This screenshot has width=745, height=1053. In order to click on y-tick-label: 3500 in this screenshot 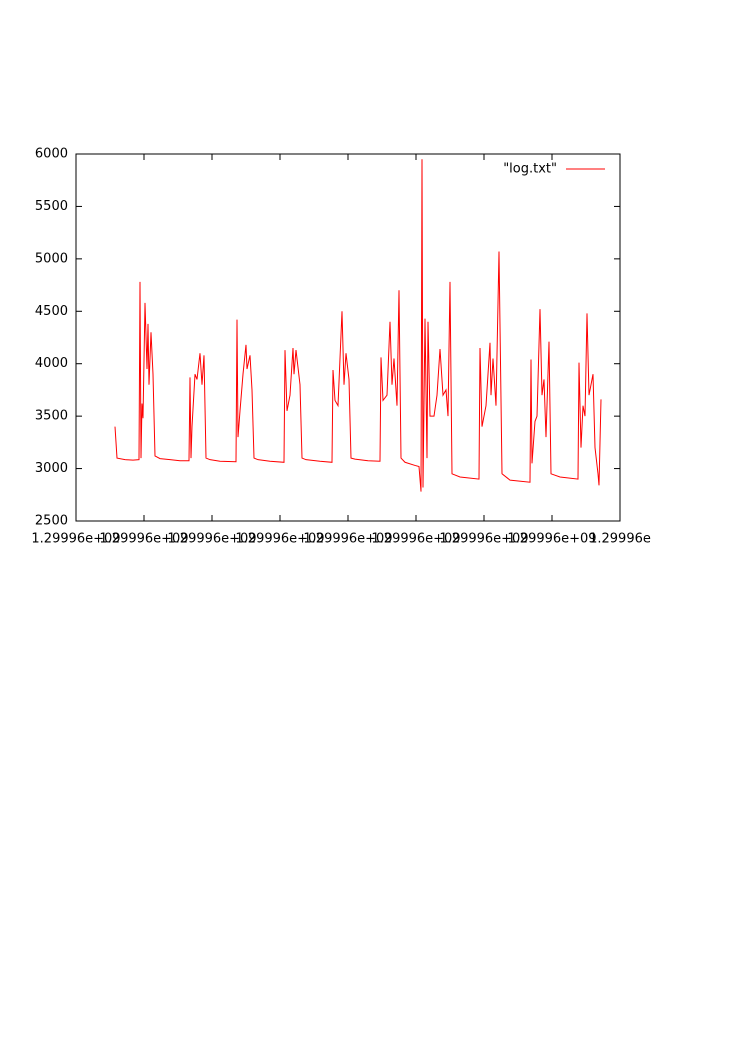, I will do `click(51, 416)`.